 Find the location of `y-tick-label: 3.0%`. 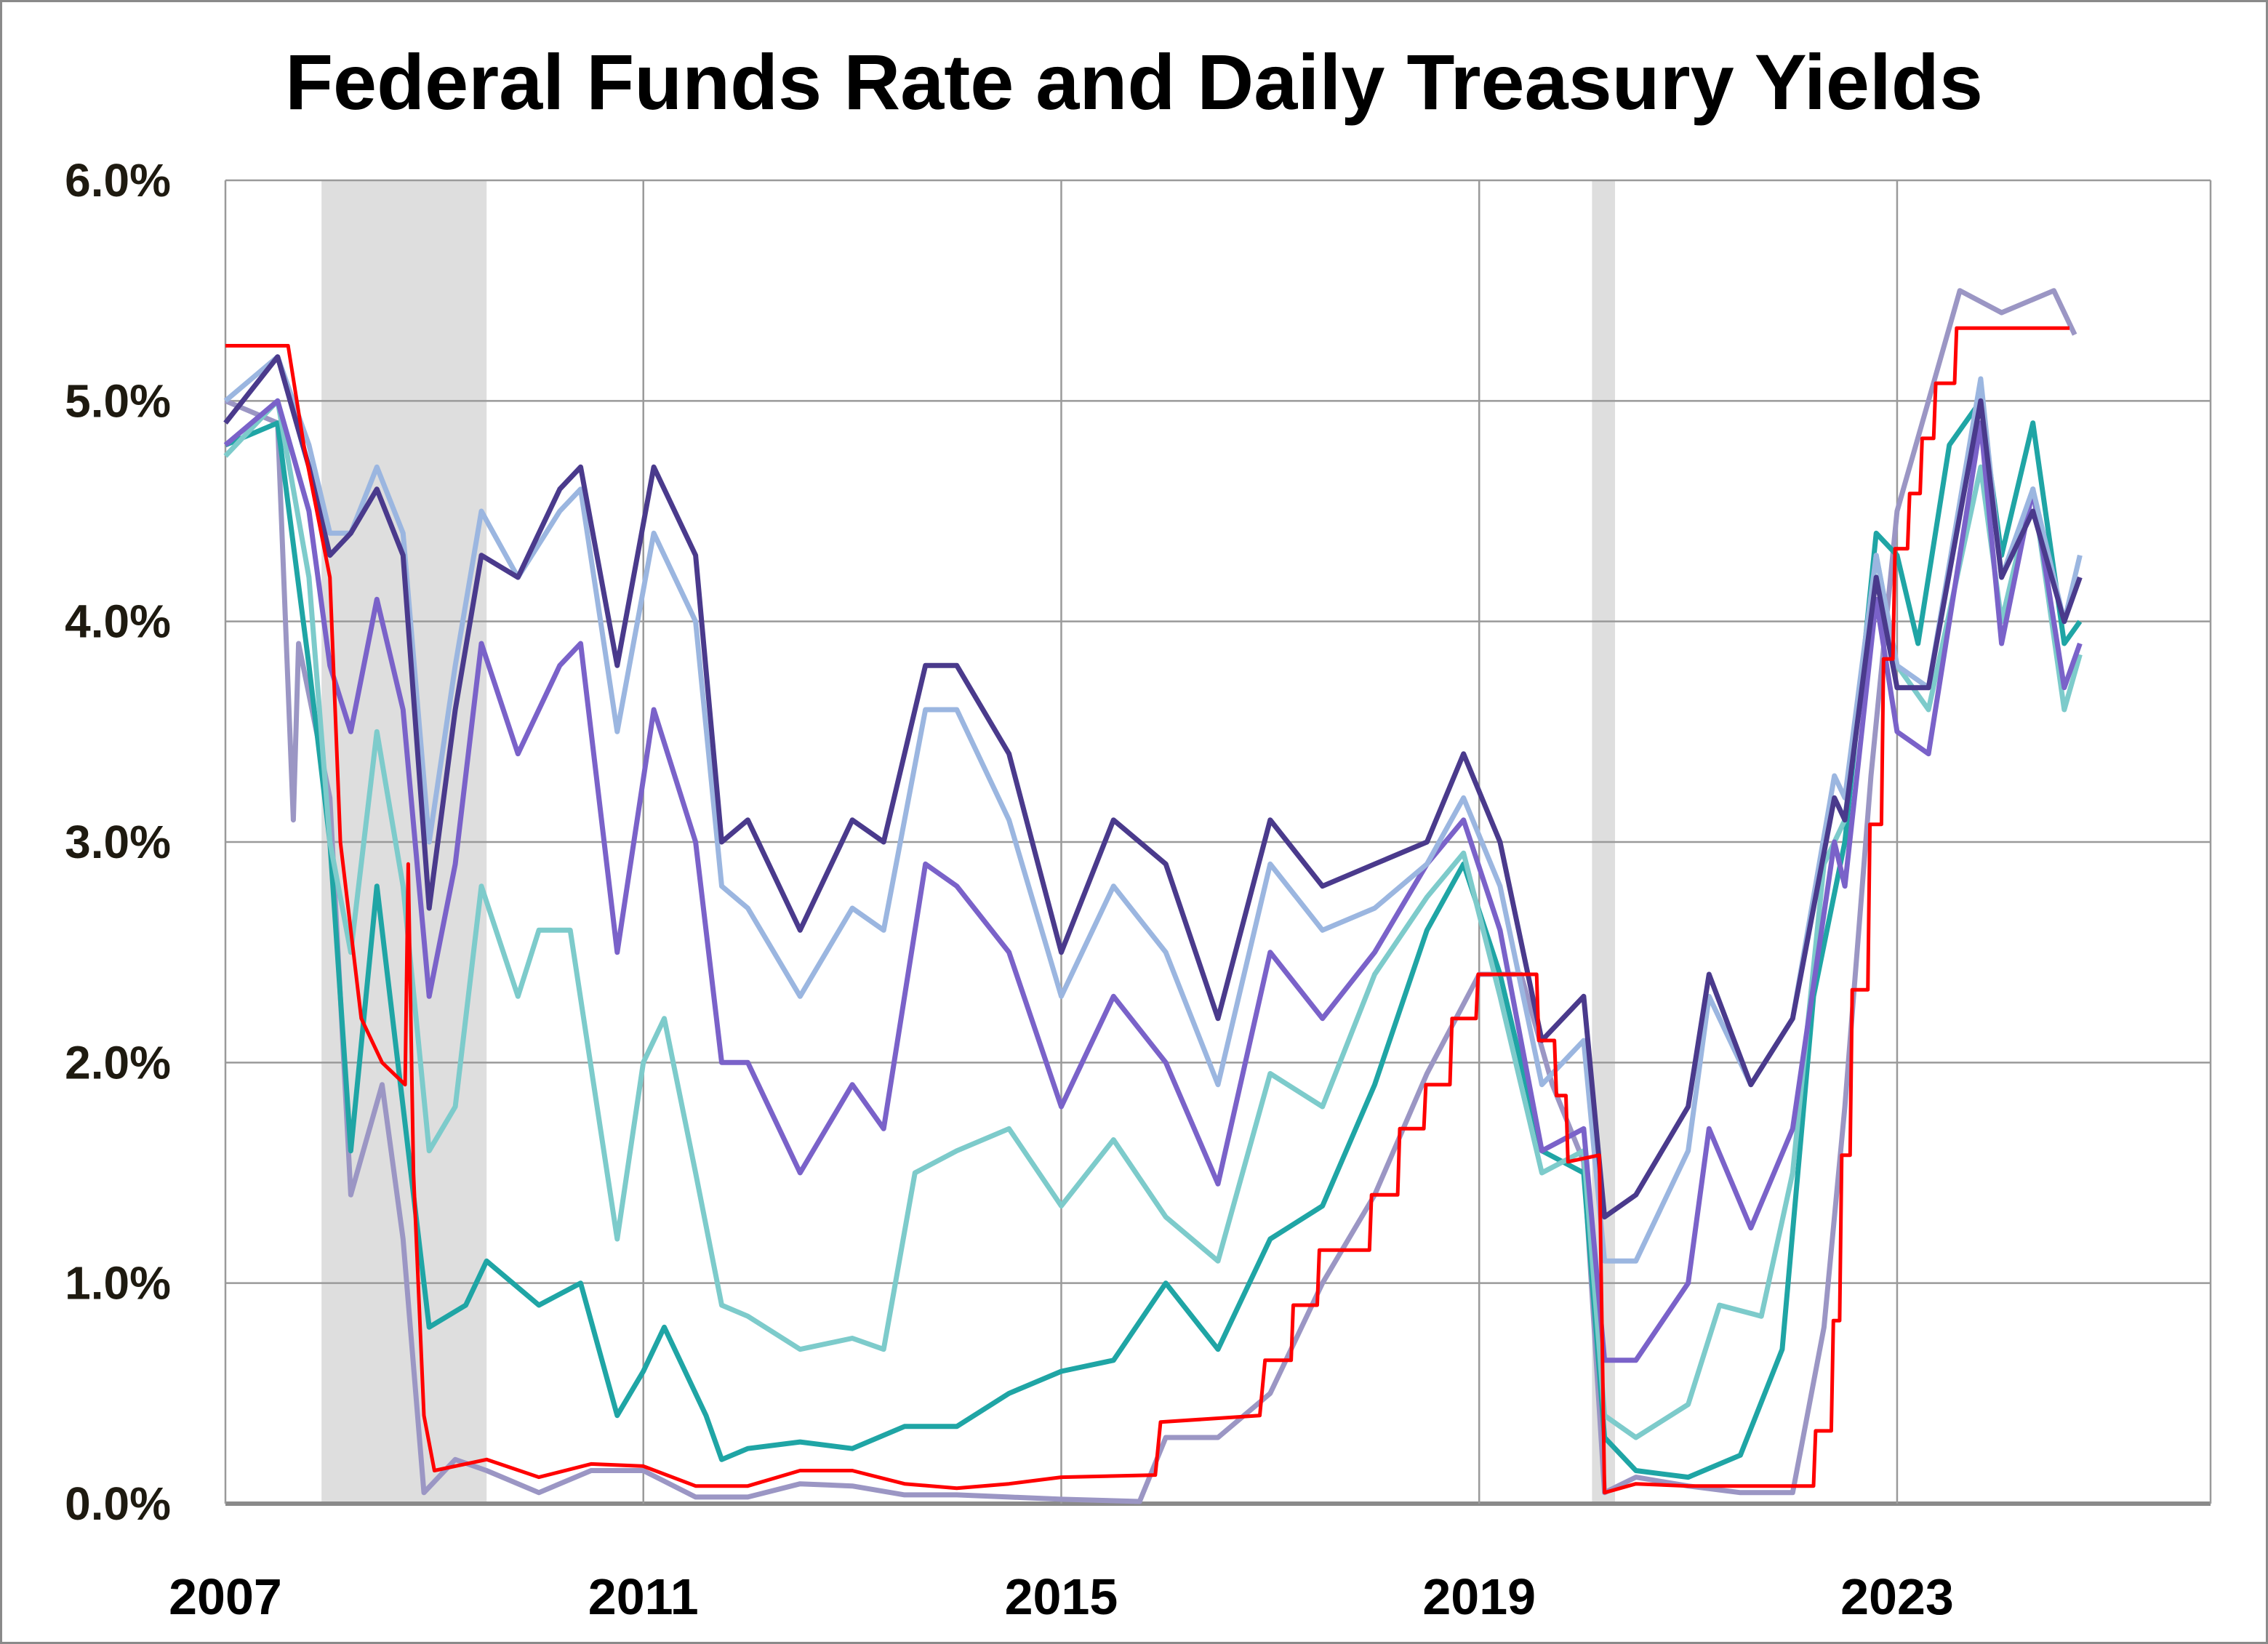

y-tick-label: 3.0% is located at coordinates (118, 842).